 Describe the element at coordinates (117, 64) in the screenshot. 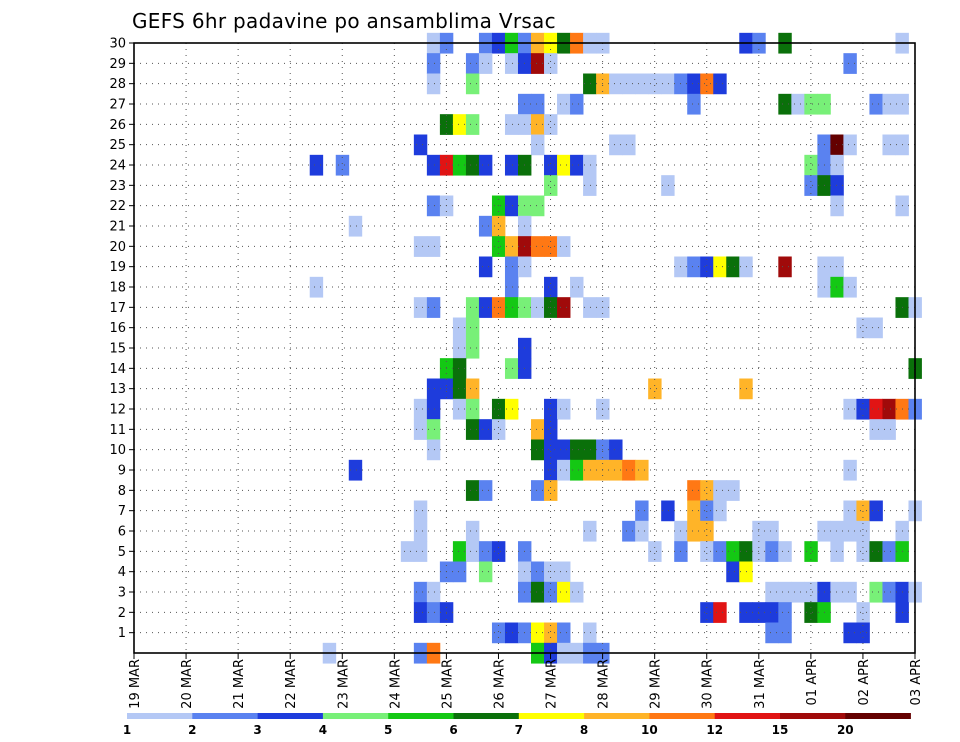

I see `y-tick-label: 29` at that location.